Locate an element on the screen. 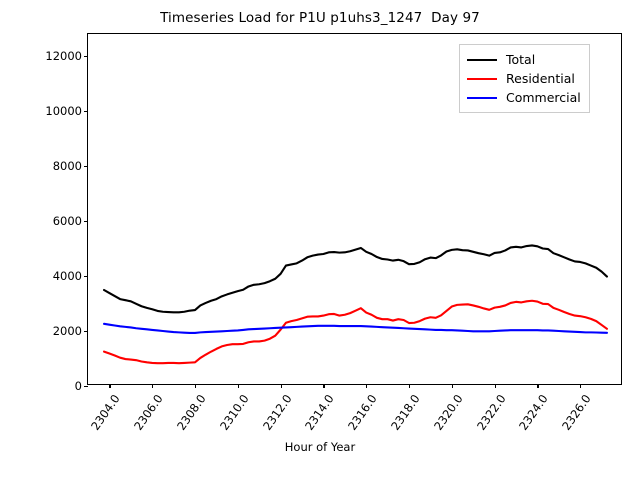  series-line-commercial is located at coordinates (355, 328).